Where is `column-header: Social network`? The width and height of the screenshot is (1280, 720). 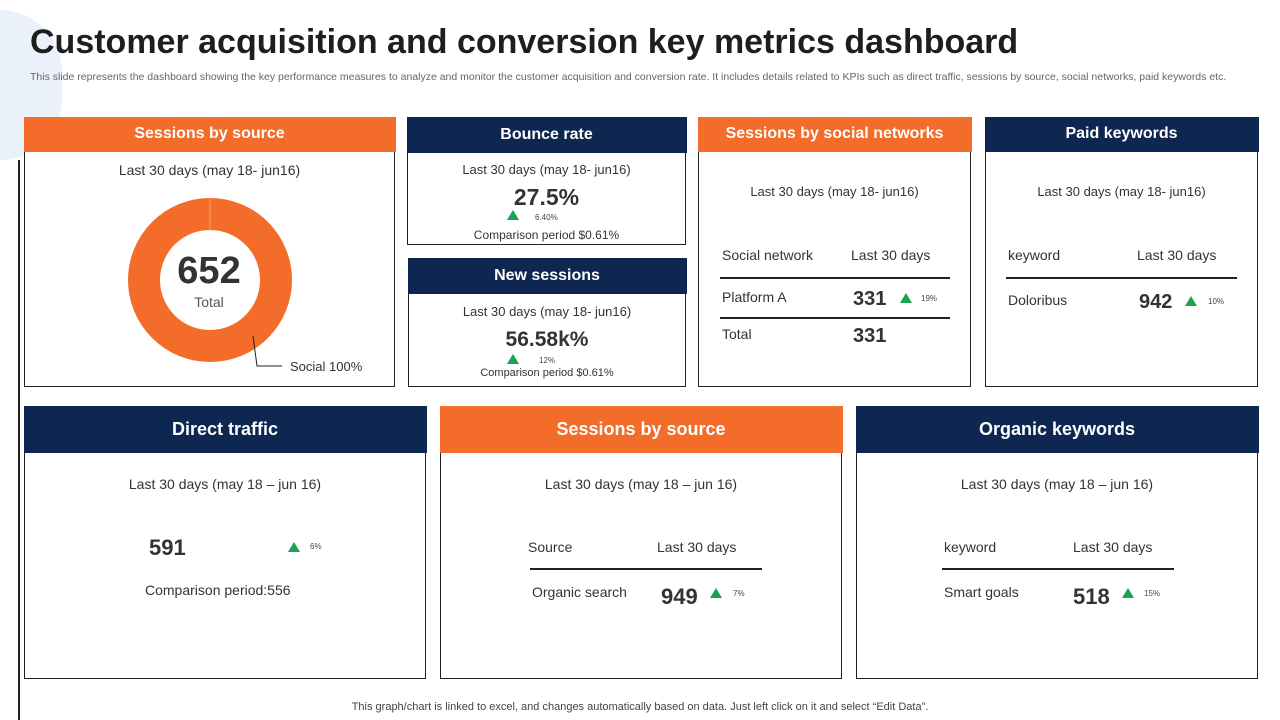 column-header: Social network is located at coordinates (768, 255).